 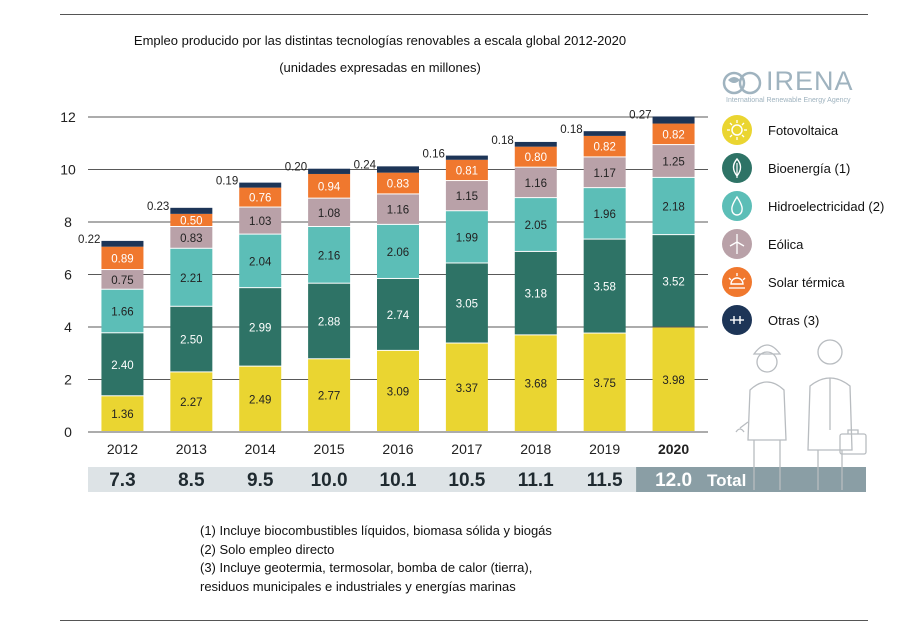 I want to click on workers-illustration, so click(x=801, y=414).